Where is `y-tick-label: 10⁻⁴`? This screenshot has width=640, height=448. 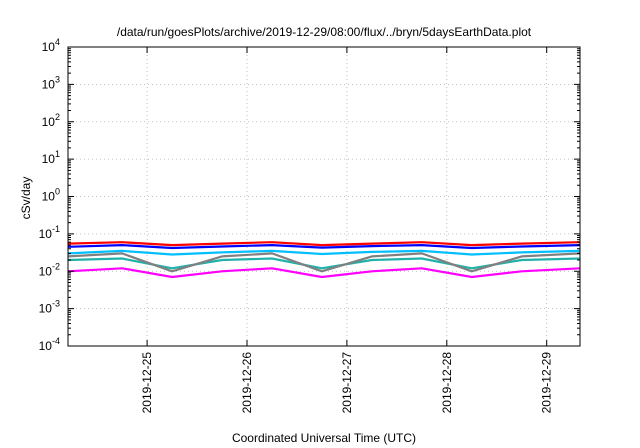 y-tick-label: 10⁻⁴ is located at coordinates (49, 344).